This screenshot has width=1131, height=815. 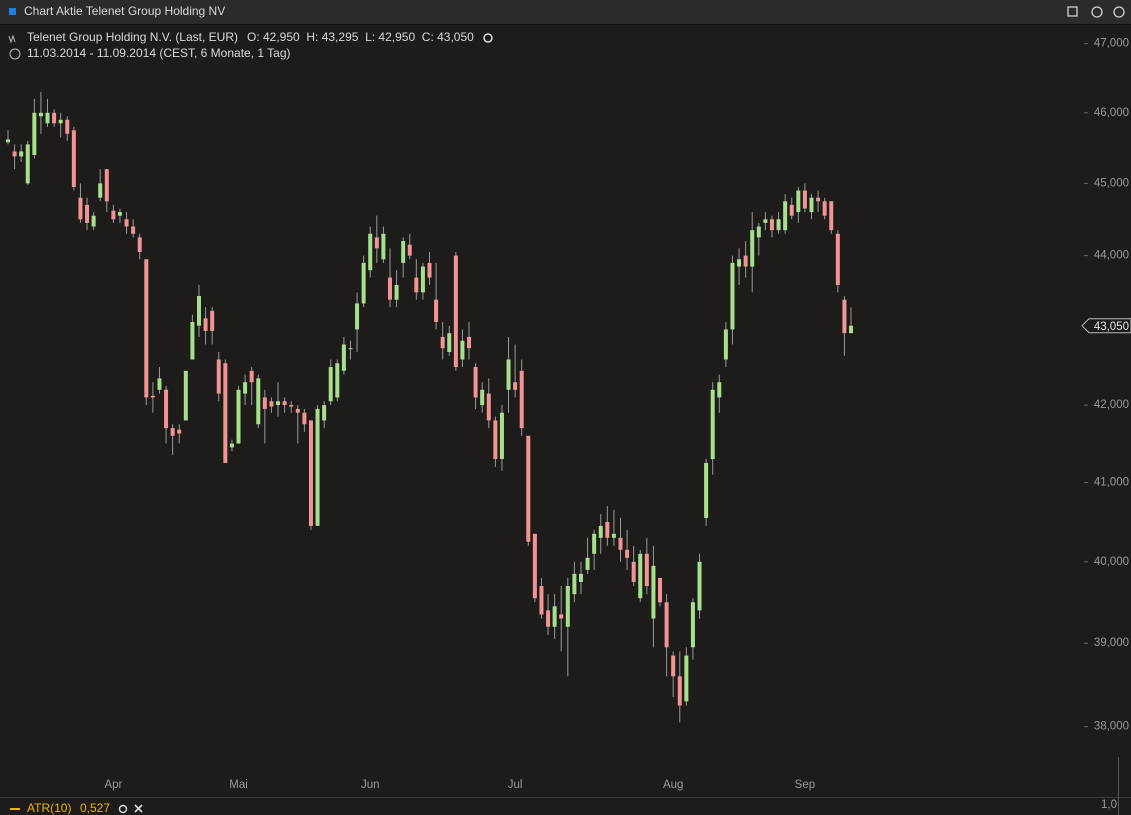 What do you see at coordinates (138, 808) in the screenshot?
I see `indicator-remove-button` at bounding box center [138, 808].